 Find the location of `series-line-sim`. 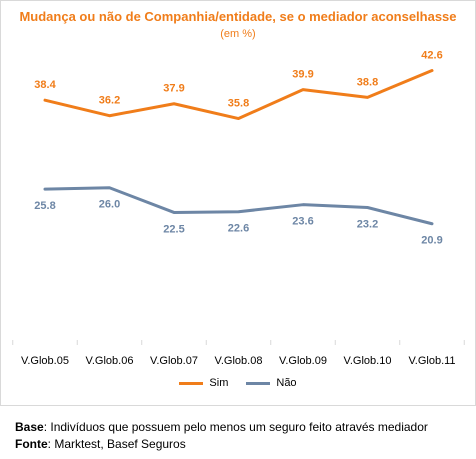

series-line-sim is located at coordinates (238, 95).